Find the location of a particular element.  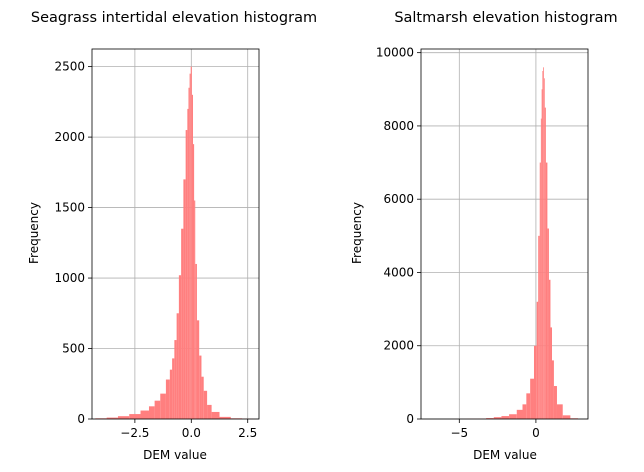

seagrass-ytick-label: 2500 is located at coordinates (69, 67).